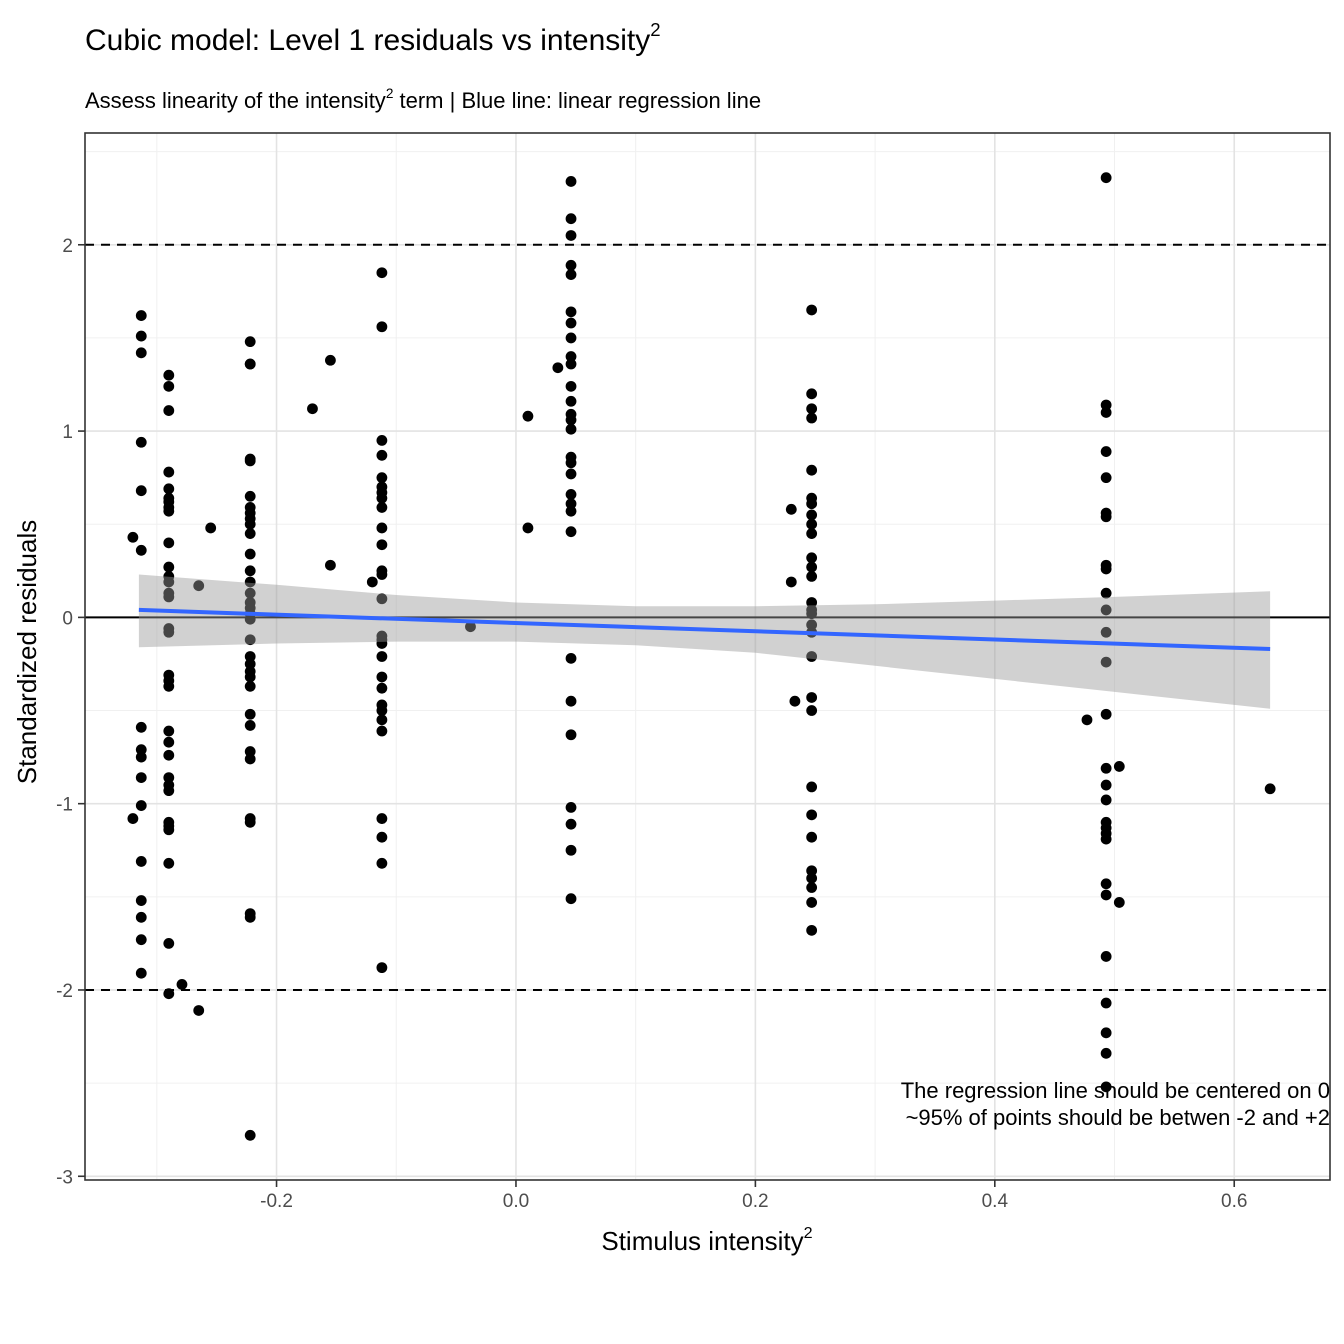  What do you see at coordinates (64, 991) in the screenshot?
I see `y-tick-label: -2` at bounding box center [64, 991].